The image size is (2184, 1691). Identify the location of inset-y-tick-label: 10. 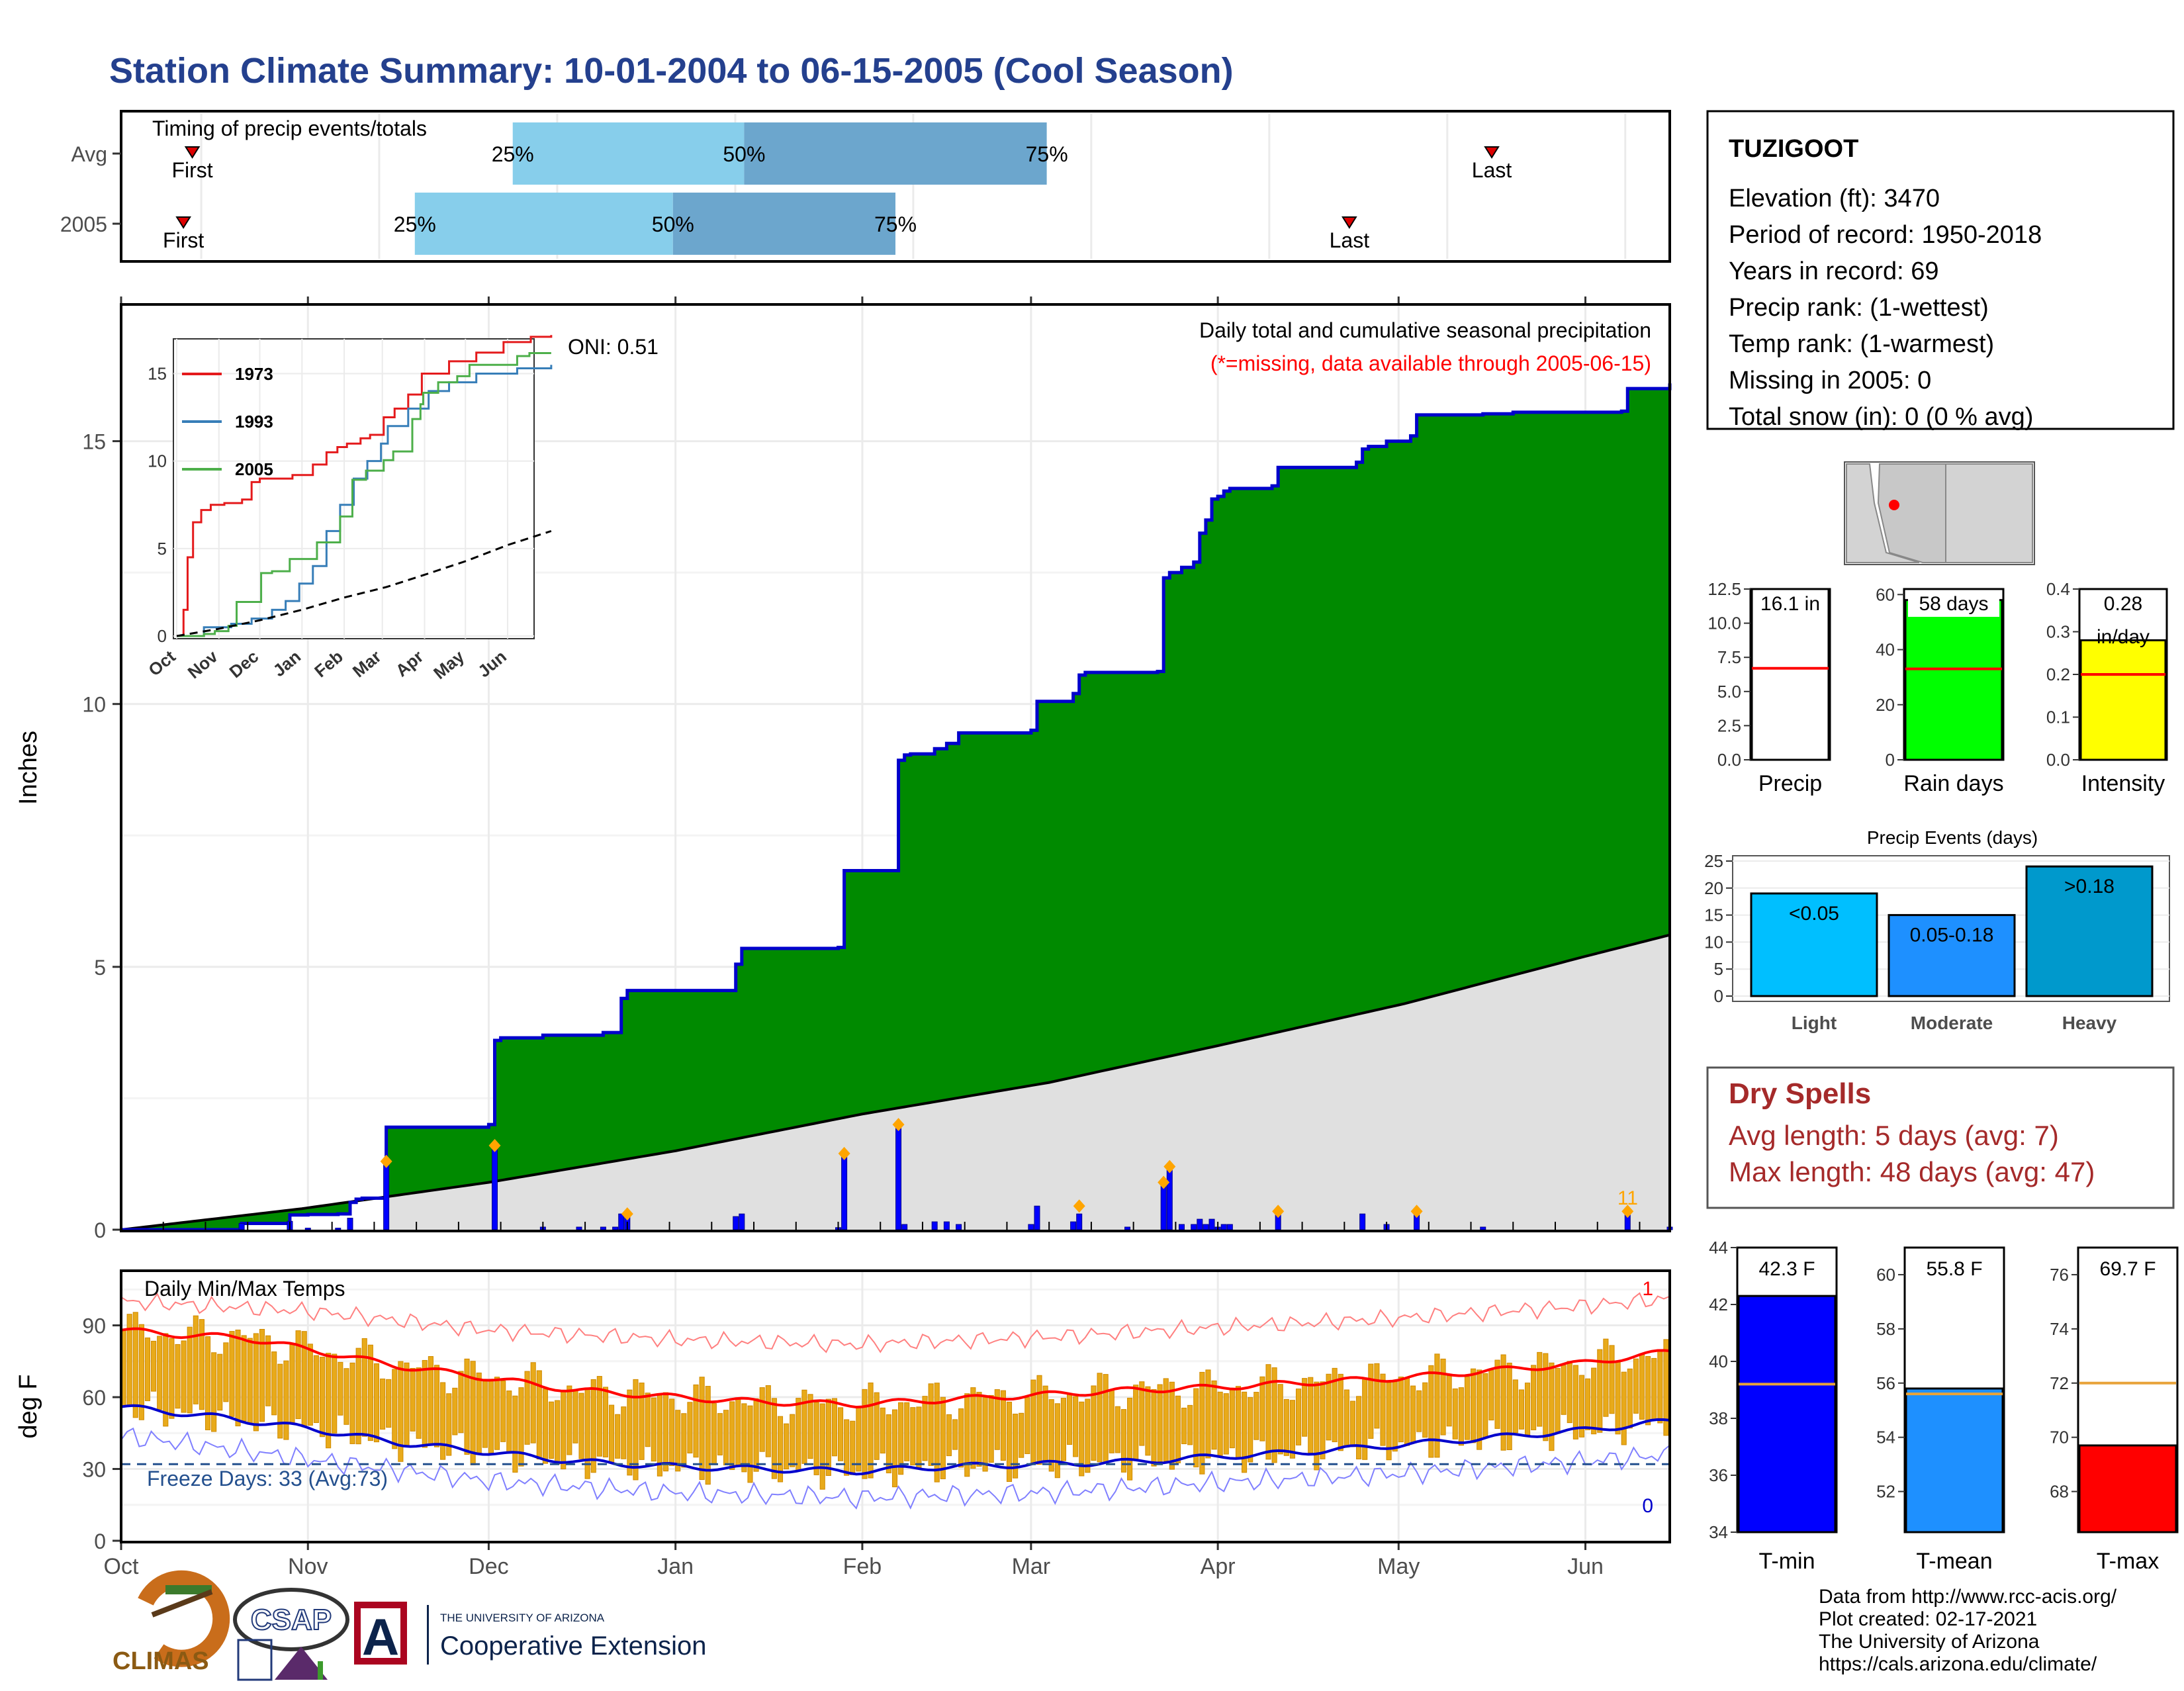
(157, 461).